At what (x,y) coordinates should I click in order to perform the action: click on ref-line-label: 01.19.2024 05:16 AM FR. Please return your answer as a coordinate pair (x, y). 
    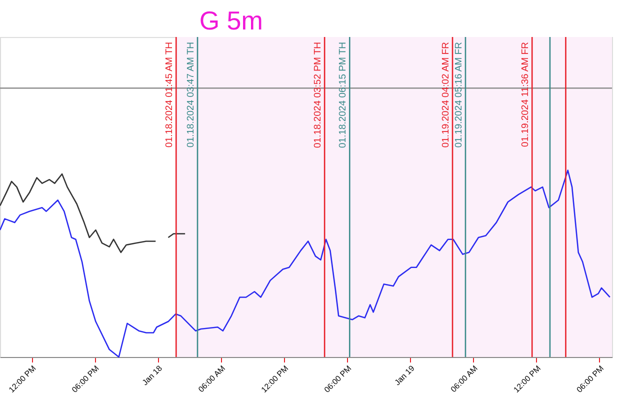
    Looking at the image, I should click on (458, 95).